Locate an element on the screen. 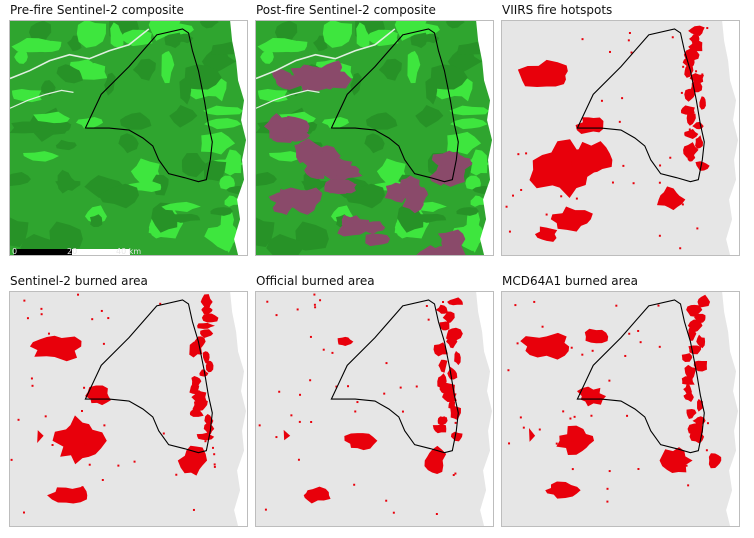  scale-label-20: 20 is located at coordinates (72, 251).